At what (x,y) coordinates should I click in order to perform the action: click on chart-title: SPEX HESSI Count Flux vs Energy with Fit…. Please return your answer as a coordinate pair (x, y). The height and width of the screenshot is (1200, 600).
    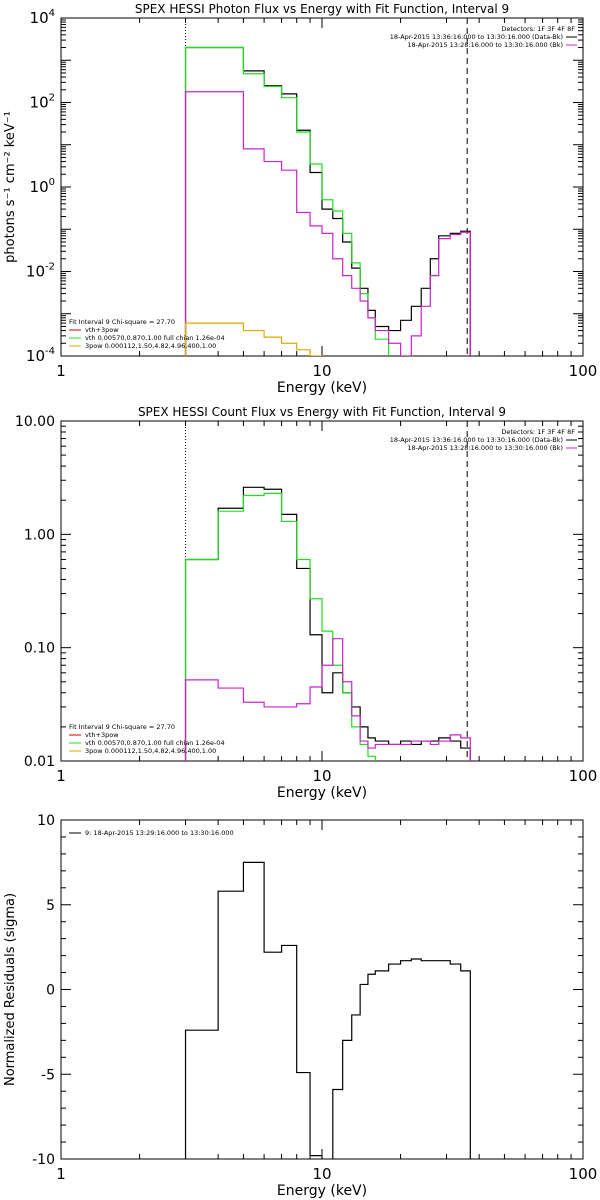
    Looking at the image, I should click on (322, 412).